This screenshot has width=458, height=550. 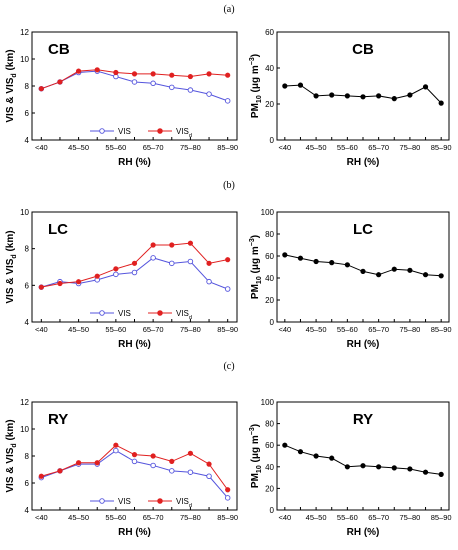 I want to click on y-tick-label: 100, so click(x=268, y=402).